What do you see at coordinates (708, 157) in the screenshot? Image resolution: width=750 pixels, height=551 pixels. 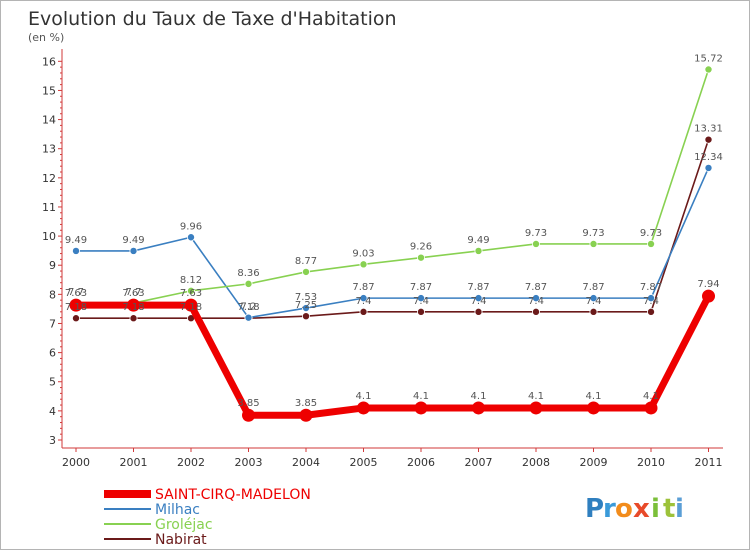 I see `data-label: 12.34` at bounding box center [708, 157].